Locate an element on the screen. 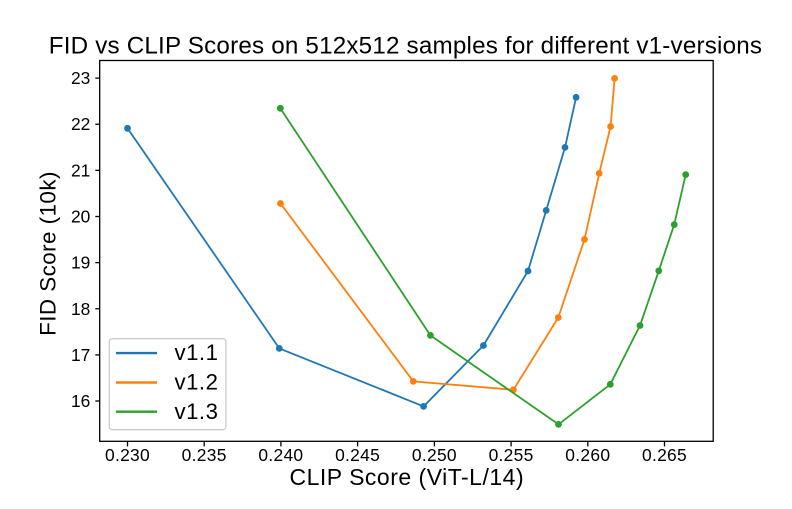 This screenshot has width=792, height=509. svg-text: 23 is located at coordinates (80, 78).